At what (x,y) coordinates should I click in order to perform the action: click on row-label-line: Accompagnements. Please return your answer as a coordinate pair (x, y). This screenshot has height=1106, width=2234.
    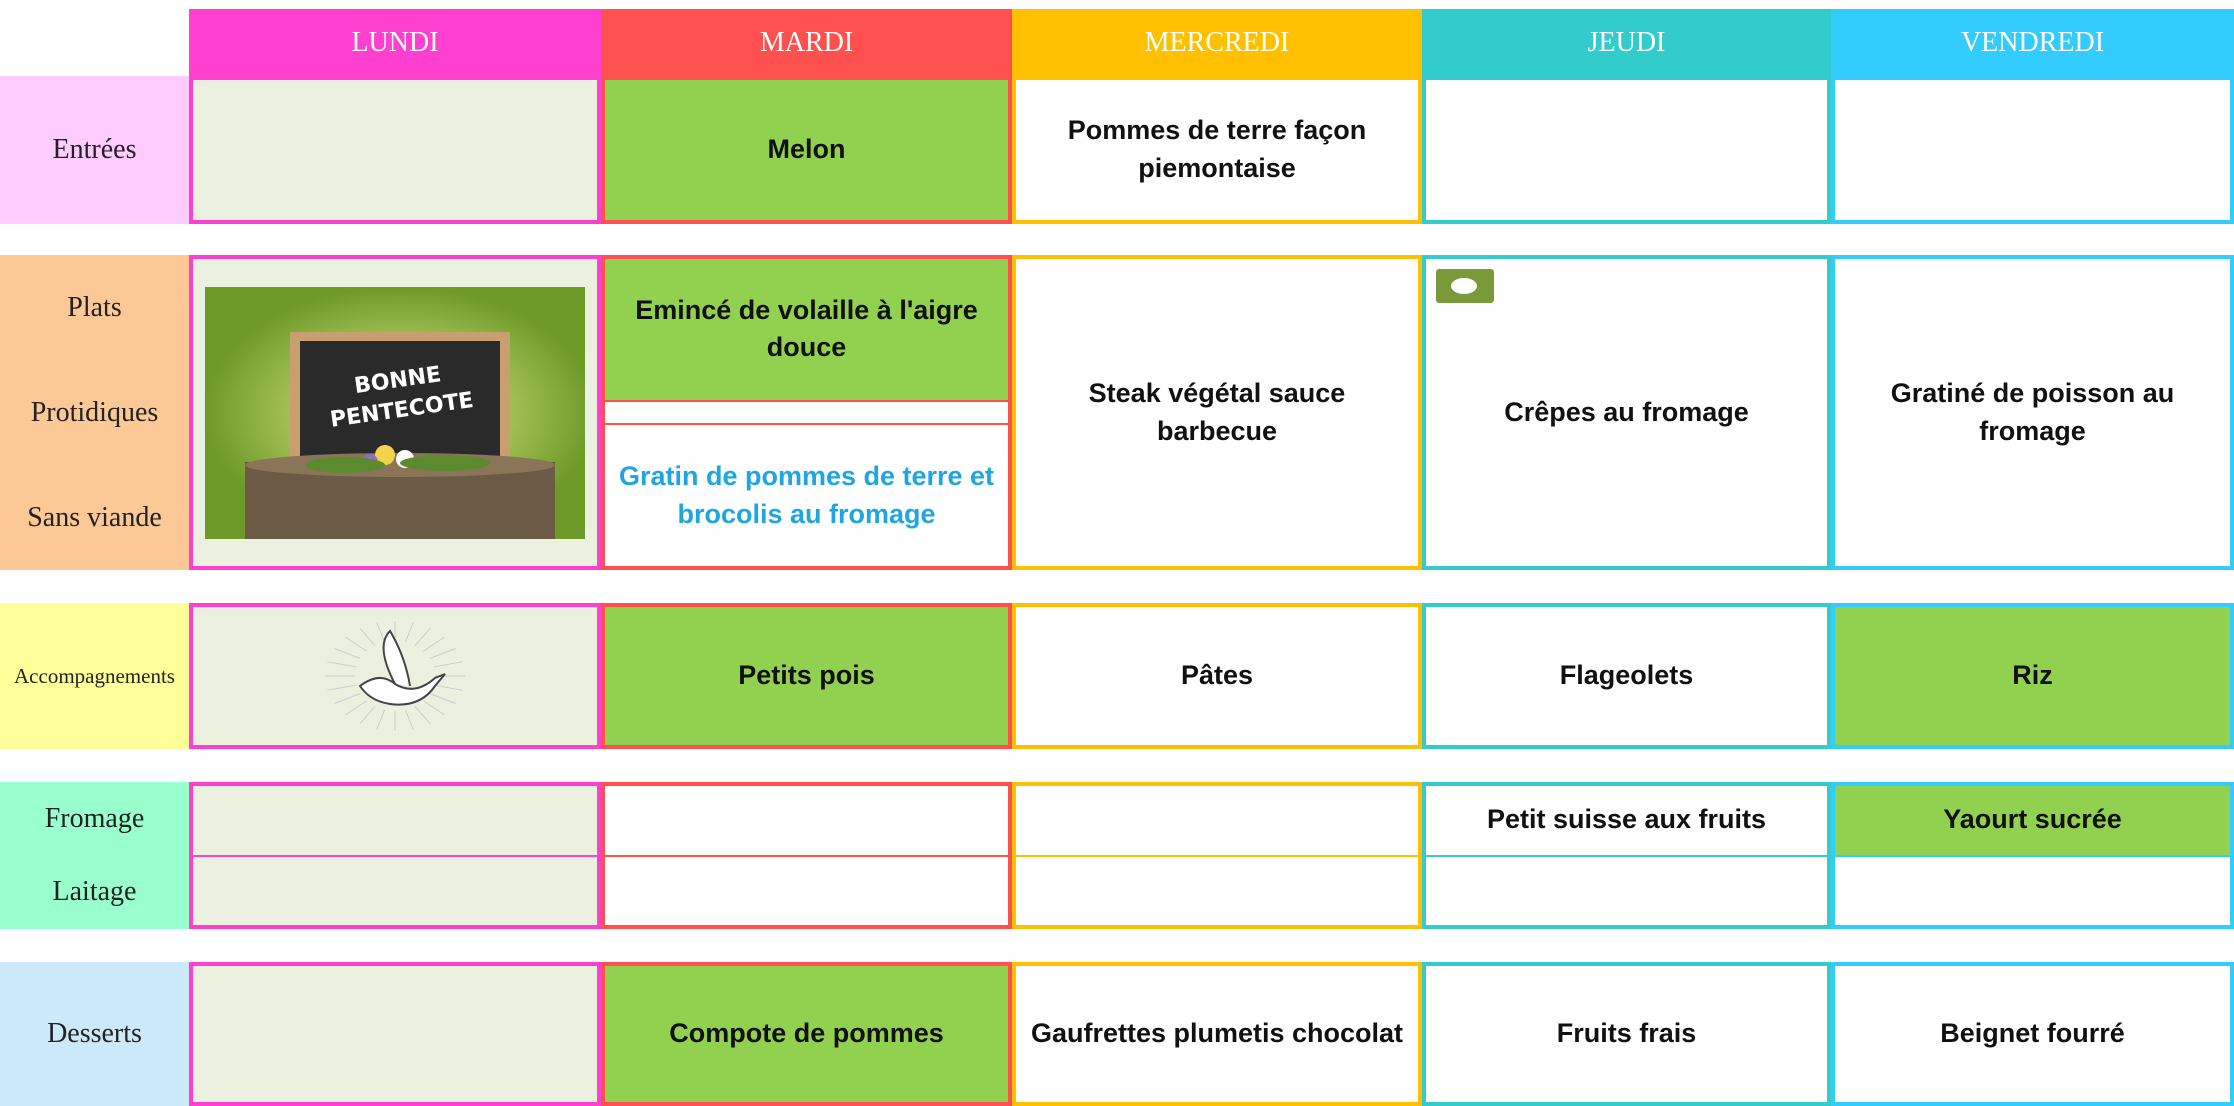
    Looking at the image, I should click on (94, 675).